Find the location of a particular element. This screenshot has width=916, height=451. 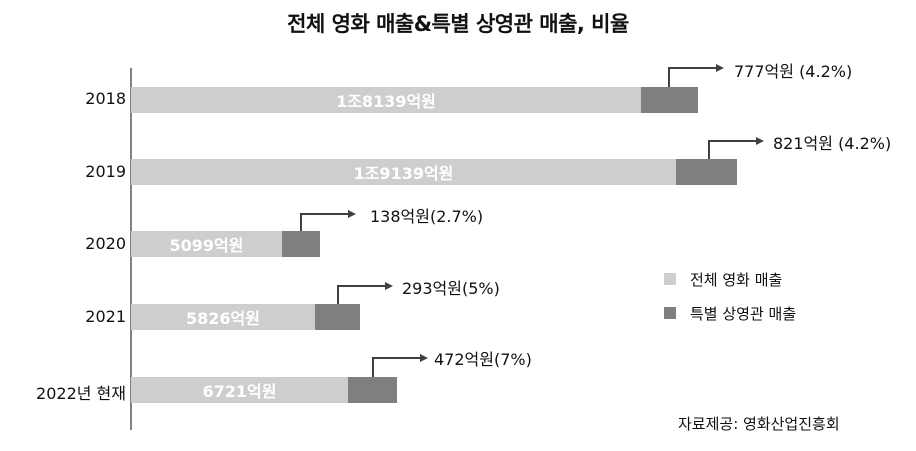

legend-item-special: 특별 상영관 매출 is located at coordinates (730, 313).